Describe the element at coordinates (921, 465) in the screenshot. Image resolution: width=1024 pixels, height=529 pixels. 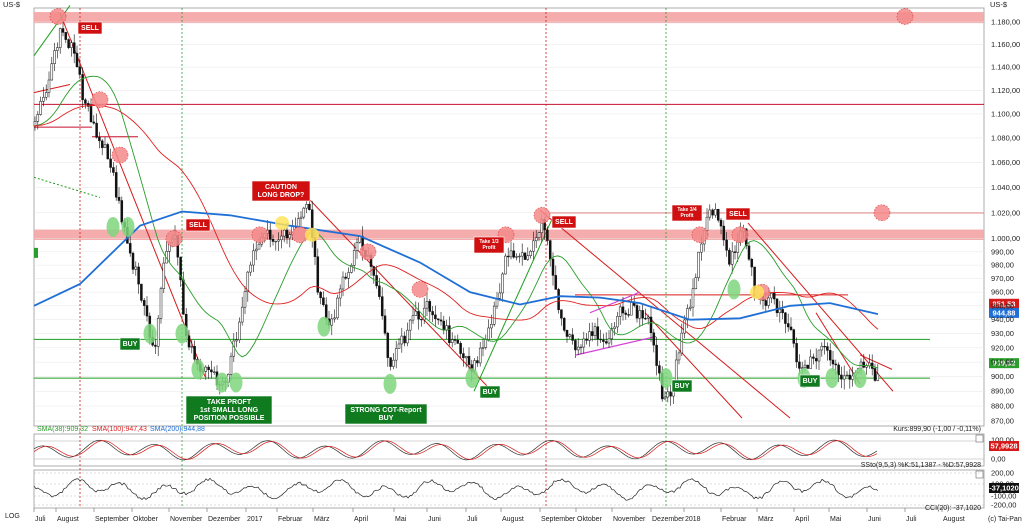
I see `stochastic-legend: SSto(9,5,3) %K:51,1387 - %D:57,9928` at that location.